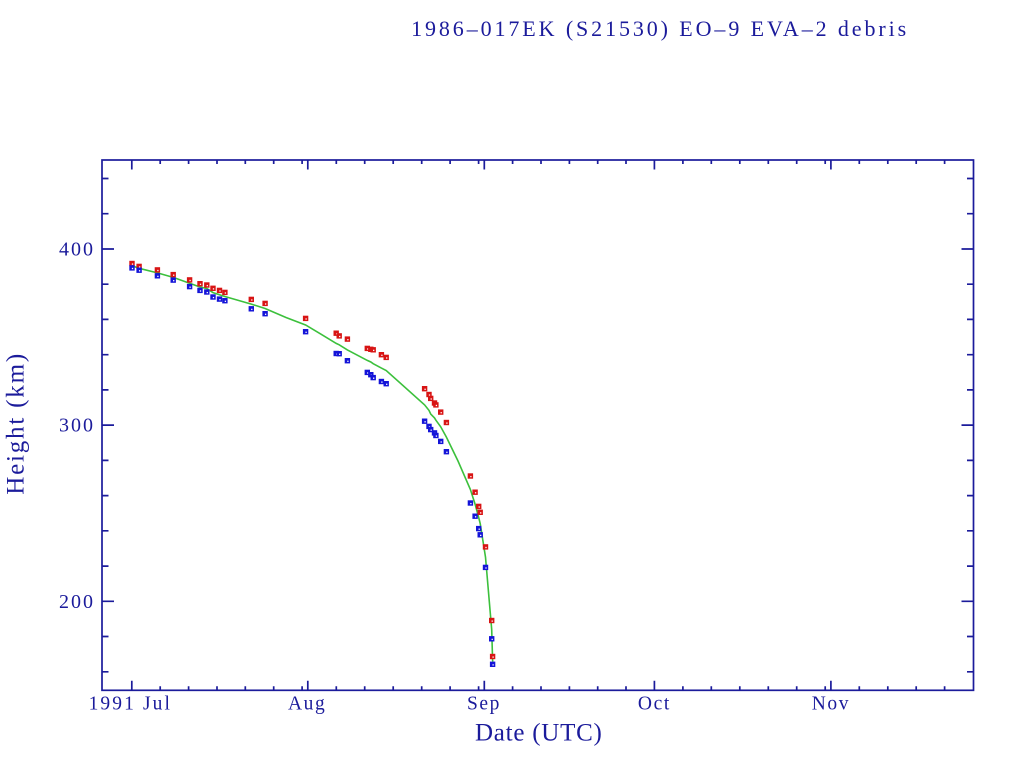  What do you see at coordinates (484, 704) in the screenshot?
I see `svg-text: Sep` at bounding box center [484, 704].